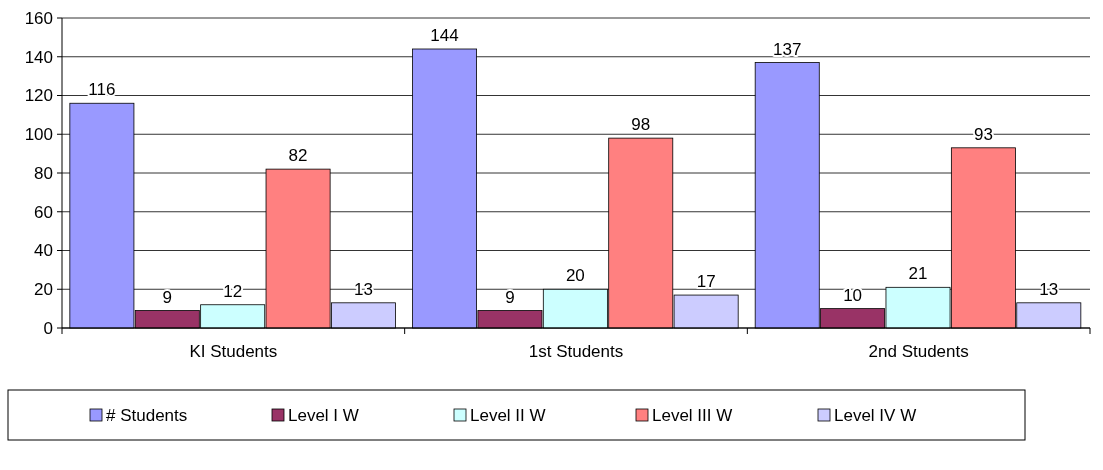  I want to click on y-tick-label: 60, so click(43, 212).